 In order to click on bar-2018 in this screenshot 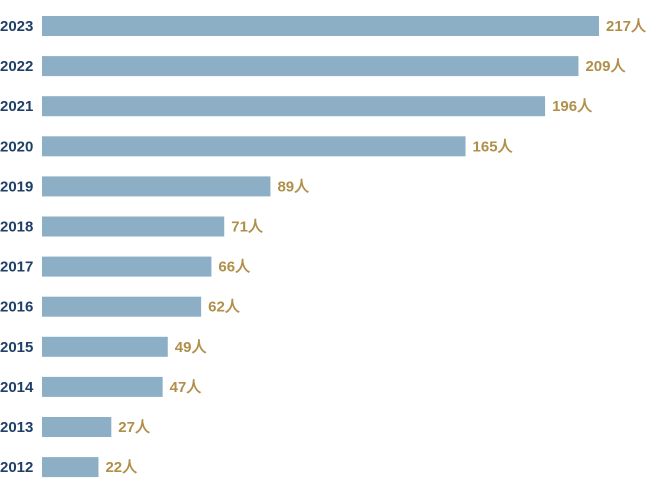, I will do `click(133, 226)`.